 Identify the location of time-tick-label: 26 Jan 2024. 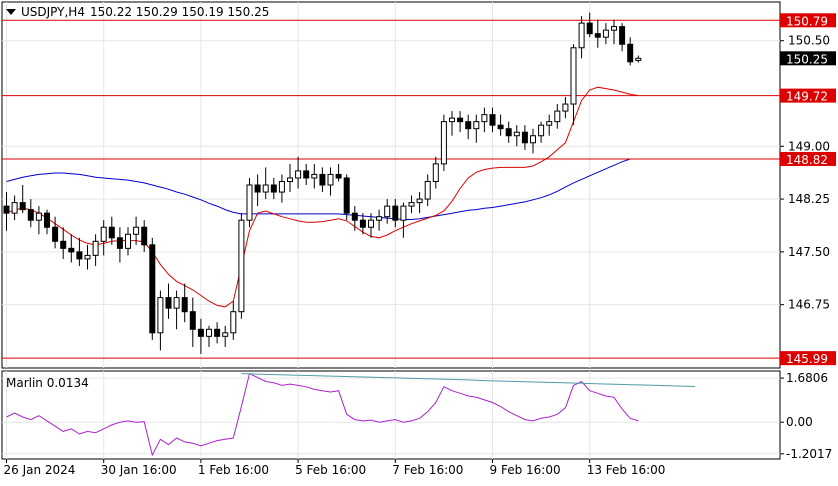
(40, 470).